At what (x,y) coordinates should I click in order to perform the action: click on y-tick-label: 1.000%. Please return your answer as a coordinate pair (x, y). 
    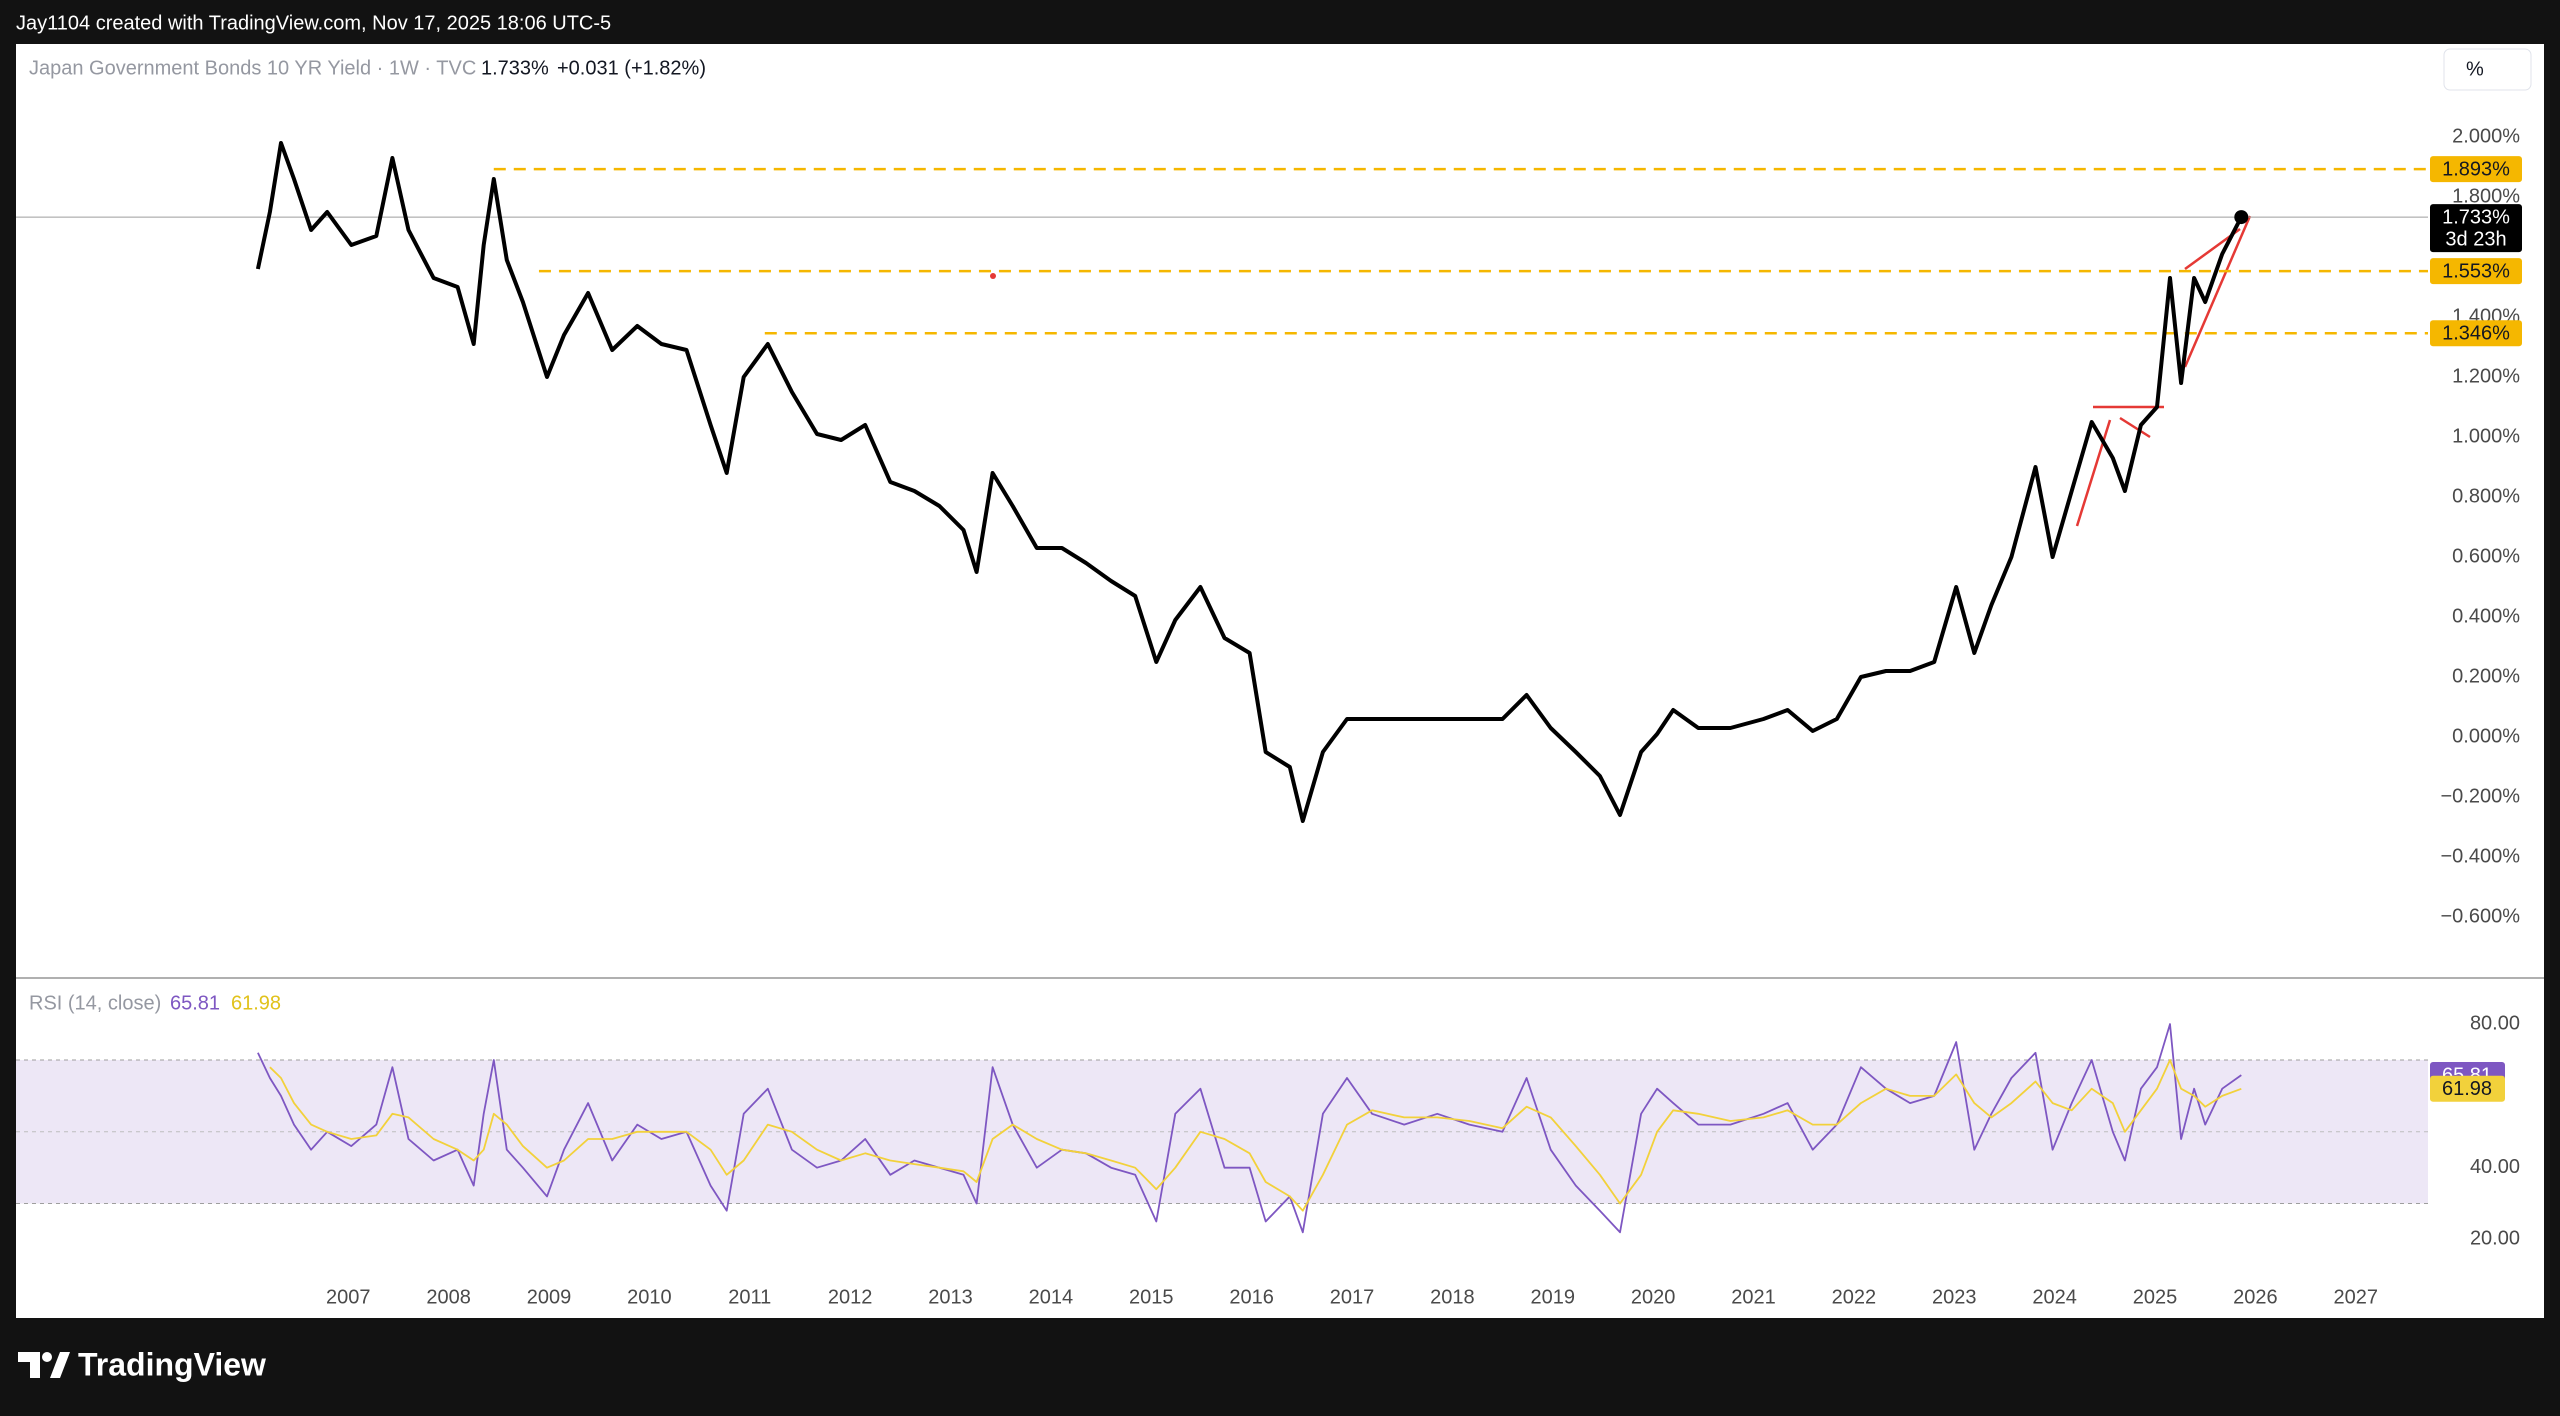
    Looking at the image, I should click on (2486, 436).